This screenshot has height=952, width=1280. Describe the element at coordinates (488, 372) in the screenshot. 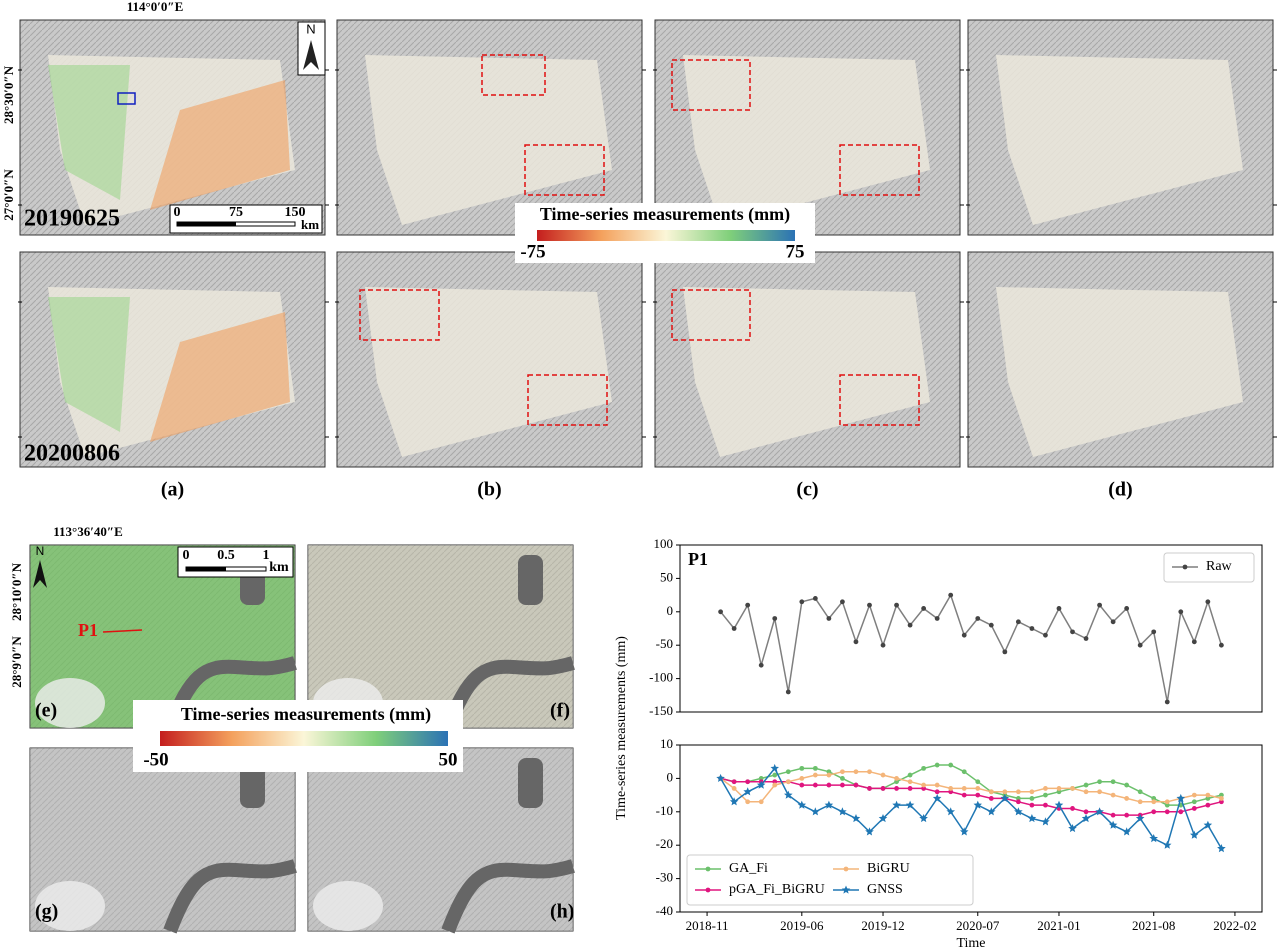

I see `coverage` at that location.